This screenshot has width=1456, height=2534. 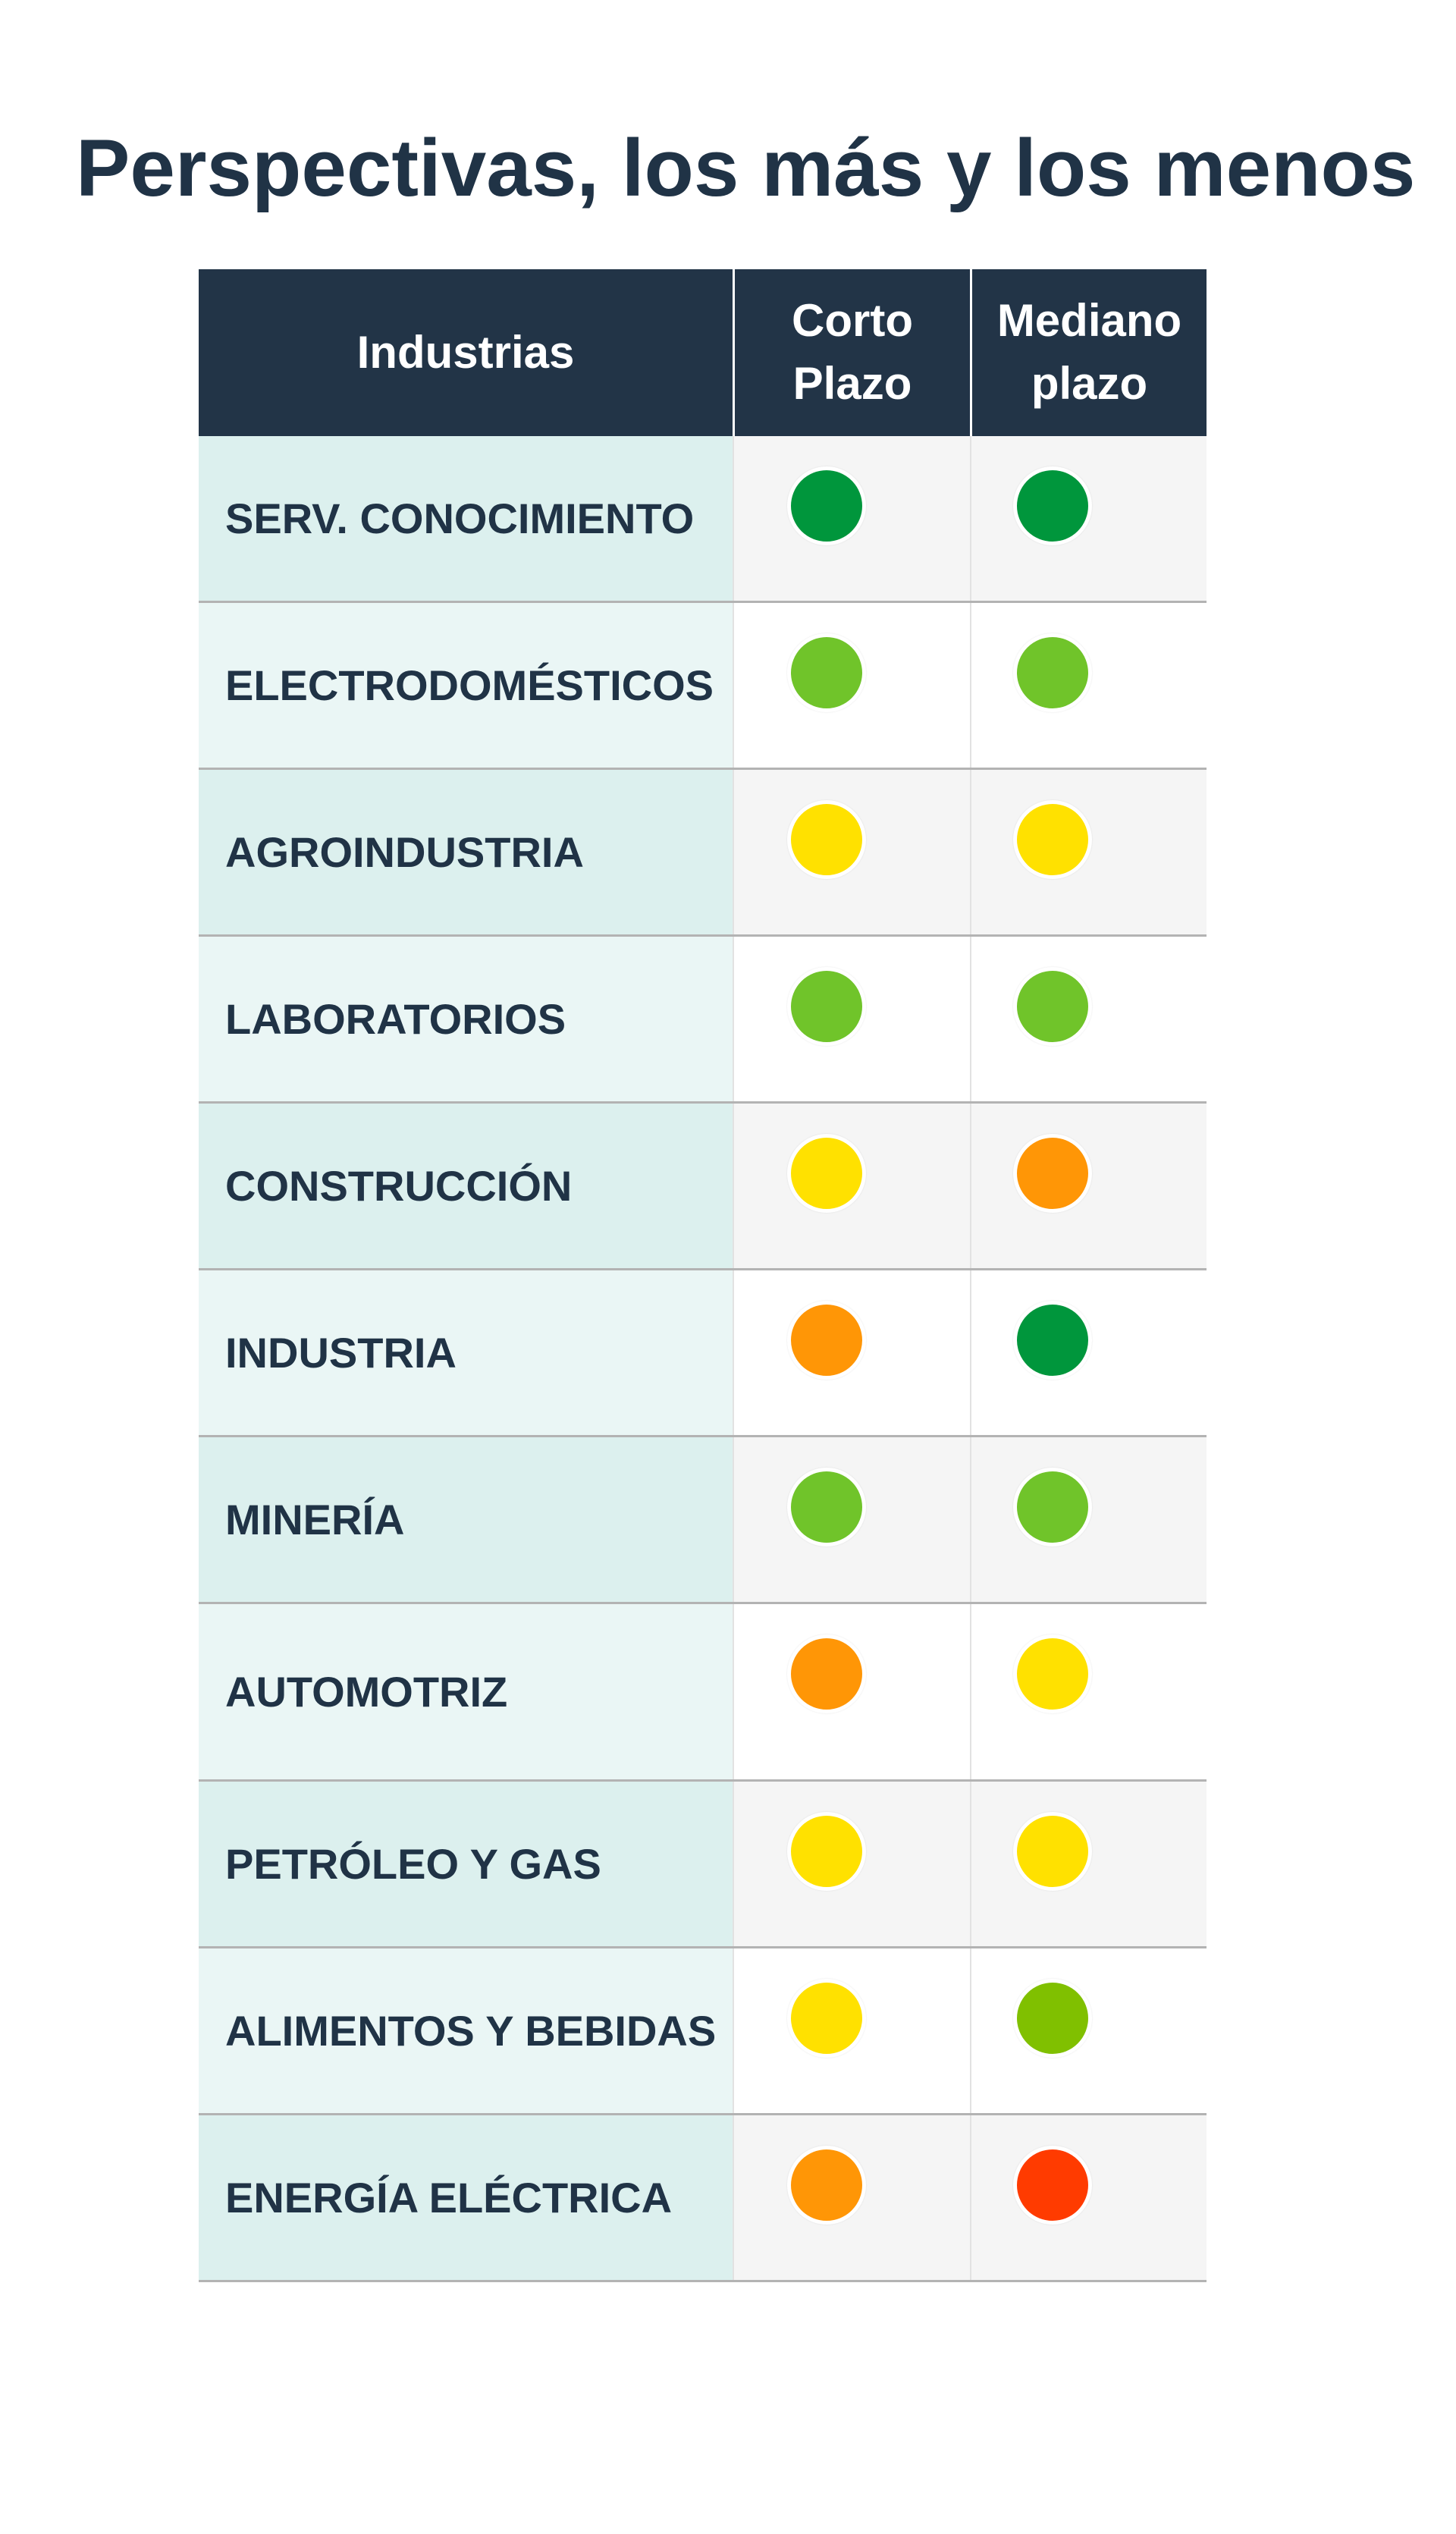 What do you see at coordinates (1089, 321) in the screenshot?
I see `header-medium-term-line-1: Mediano` at bounding box center [1089, 321].